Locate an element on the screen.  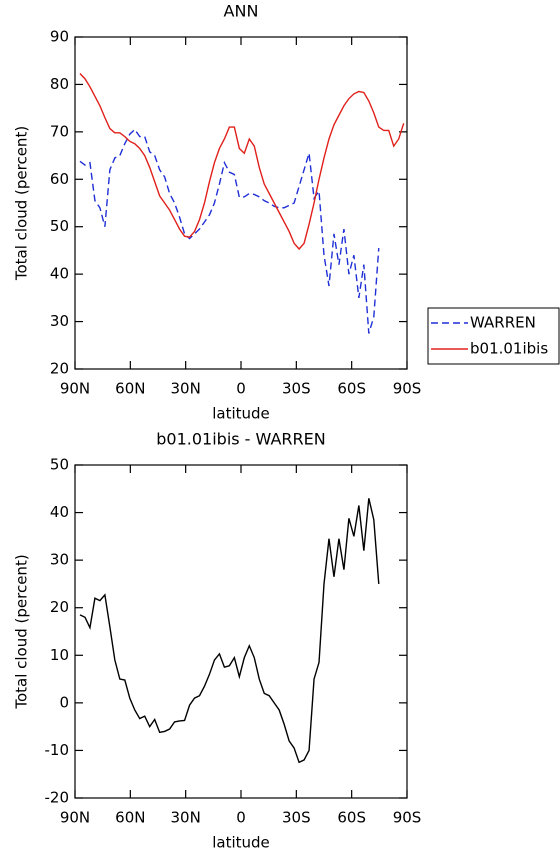
y-tick-label: 10 is located at coordinates (59, 655).